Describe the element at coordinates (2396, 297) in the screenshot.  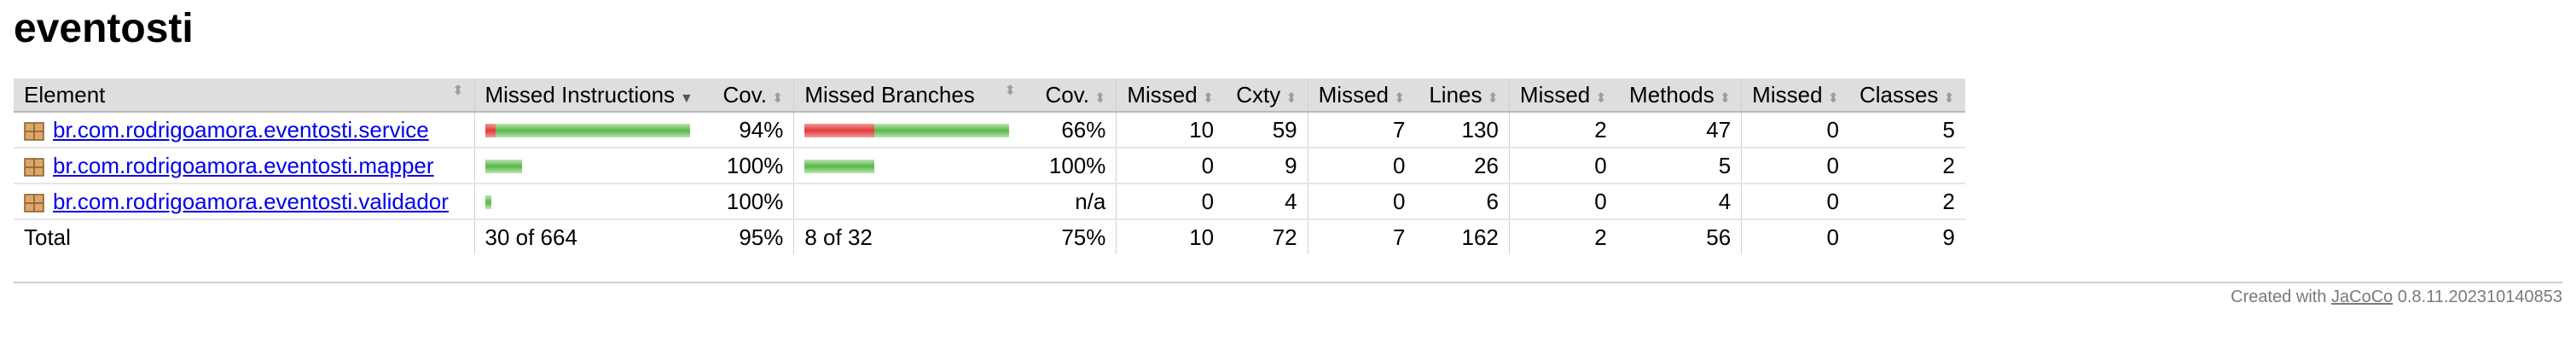
I see `footer: Created with JaCoCo 0.8.11.202310140853` at that location.